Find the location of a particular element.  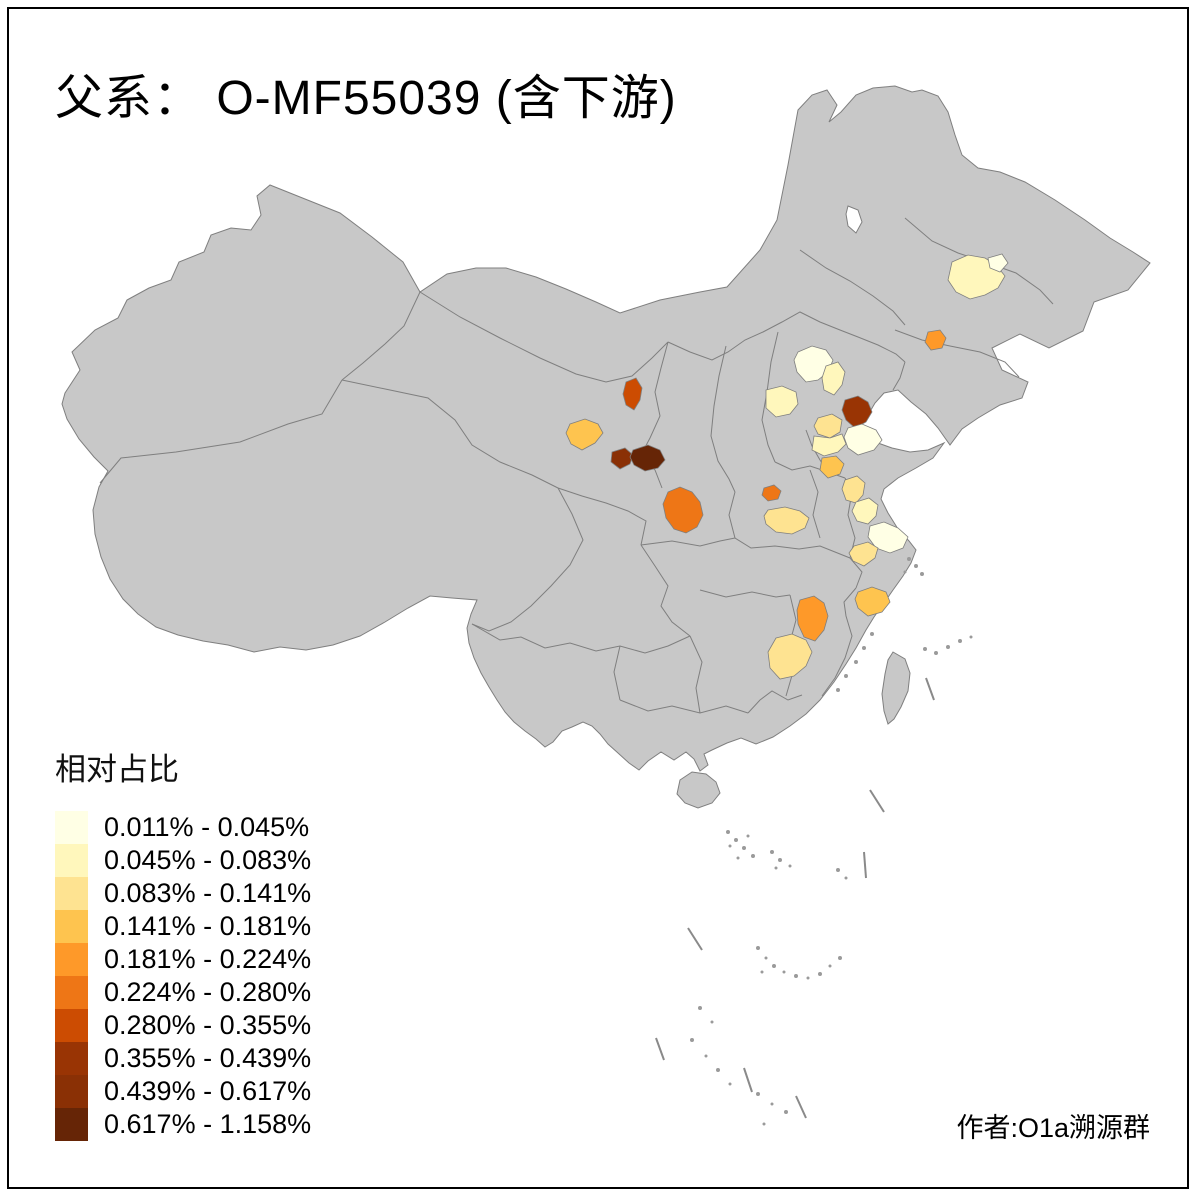

attribution: 作者:O1a溯源群 is located at coordinates (1053, 1128).